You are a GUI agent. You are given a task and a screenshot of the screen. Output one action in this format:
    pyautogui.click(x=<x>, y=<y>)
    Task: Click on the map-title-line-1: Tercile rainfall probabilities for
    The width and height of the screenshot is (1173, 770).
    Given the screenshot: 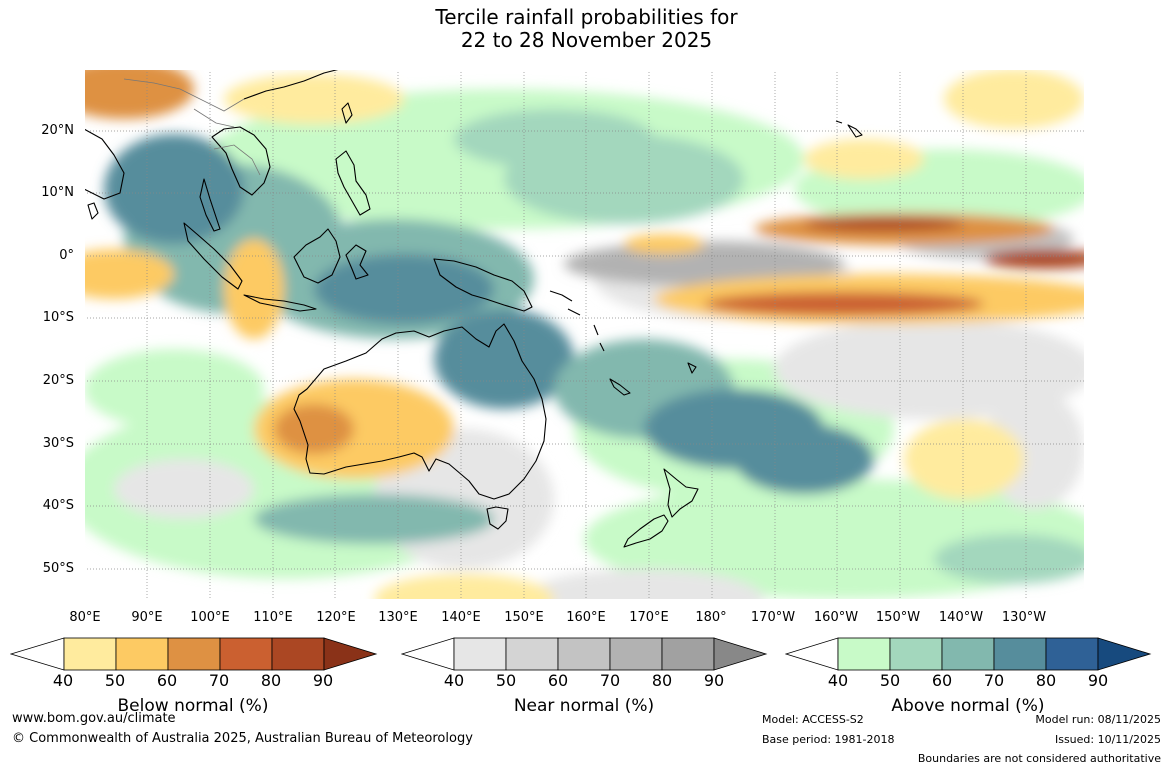 What is the action you would take?
    pyautogui.click(x=586, y=17)
    